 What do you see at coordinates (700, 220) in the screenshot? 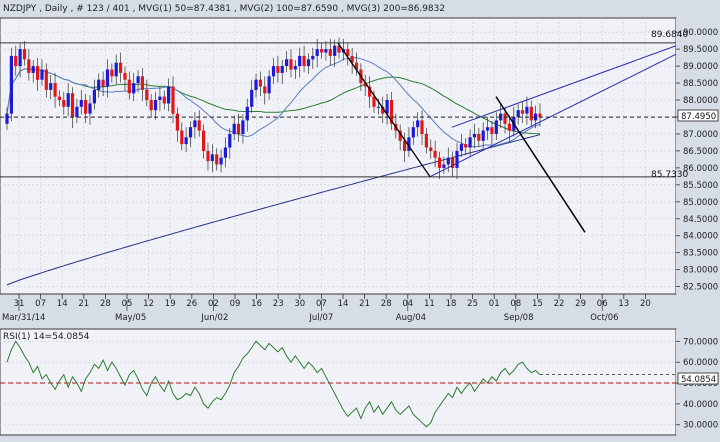
I see `price-tick-label: 84.5000` at bounding box center [700, 220].